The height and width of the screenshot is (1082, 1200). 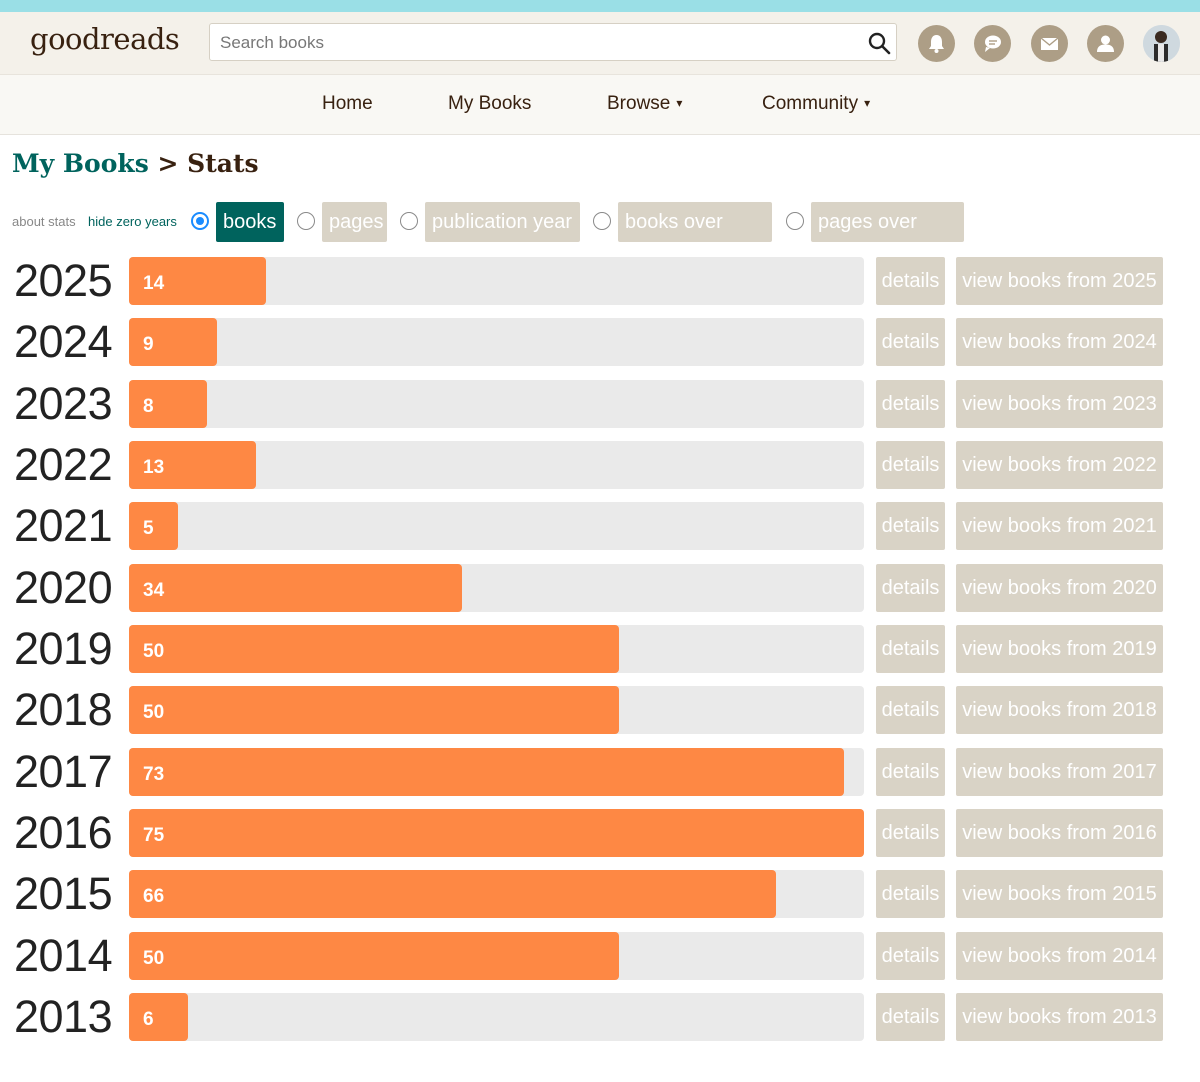 I want to click on friends-icon, so click(x=1105, y=43).